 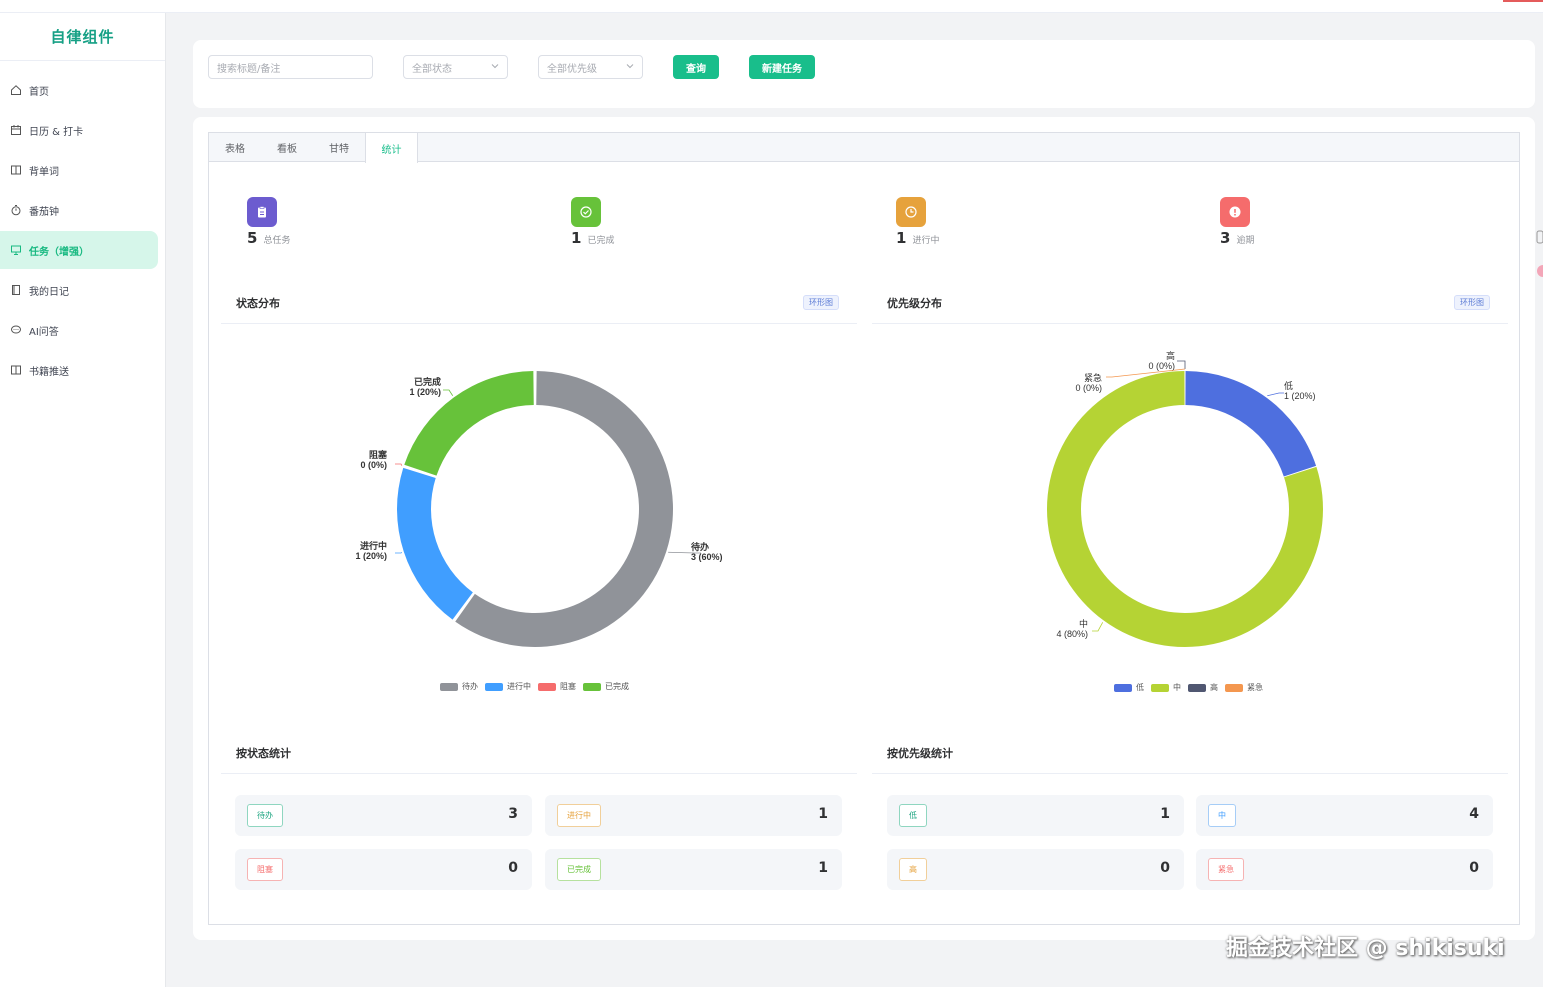 What do you see at coordinates (427, 381) in the screenshot?
I see `svg-text: 已完成` at bounding box center [427, 381].